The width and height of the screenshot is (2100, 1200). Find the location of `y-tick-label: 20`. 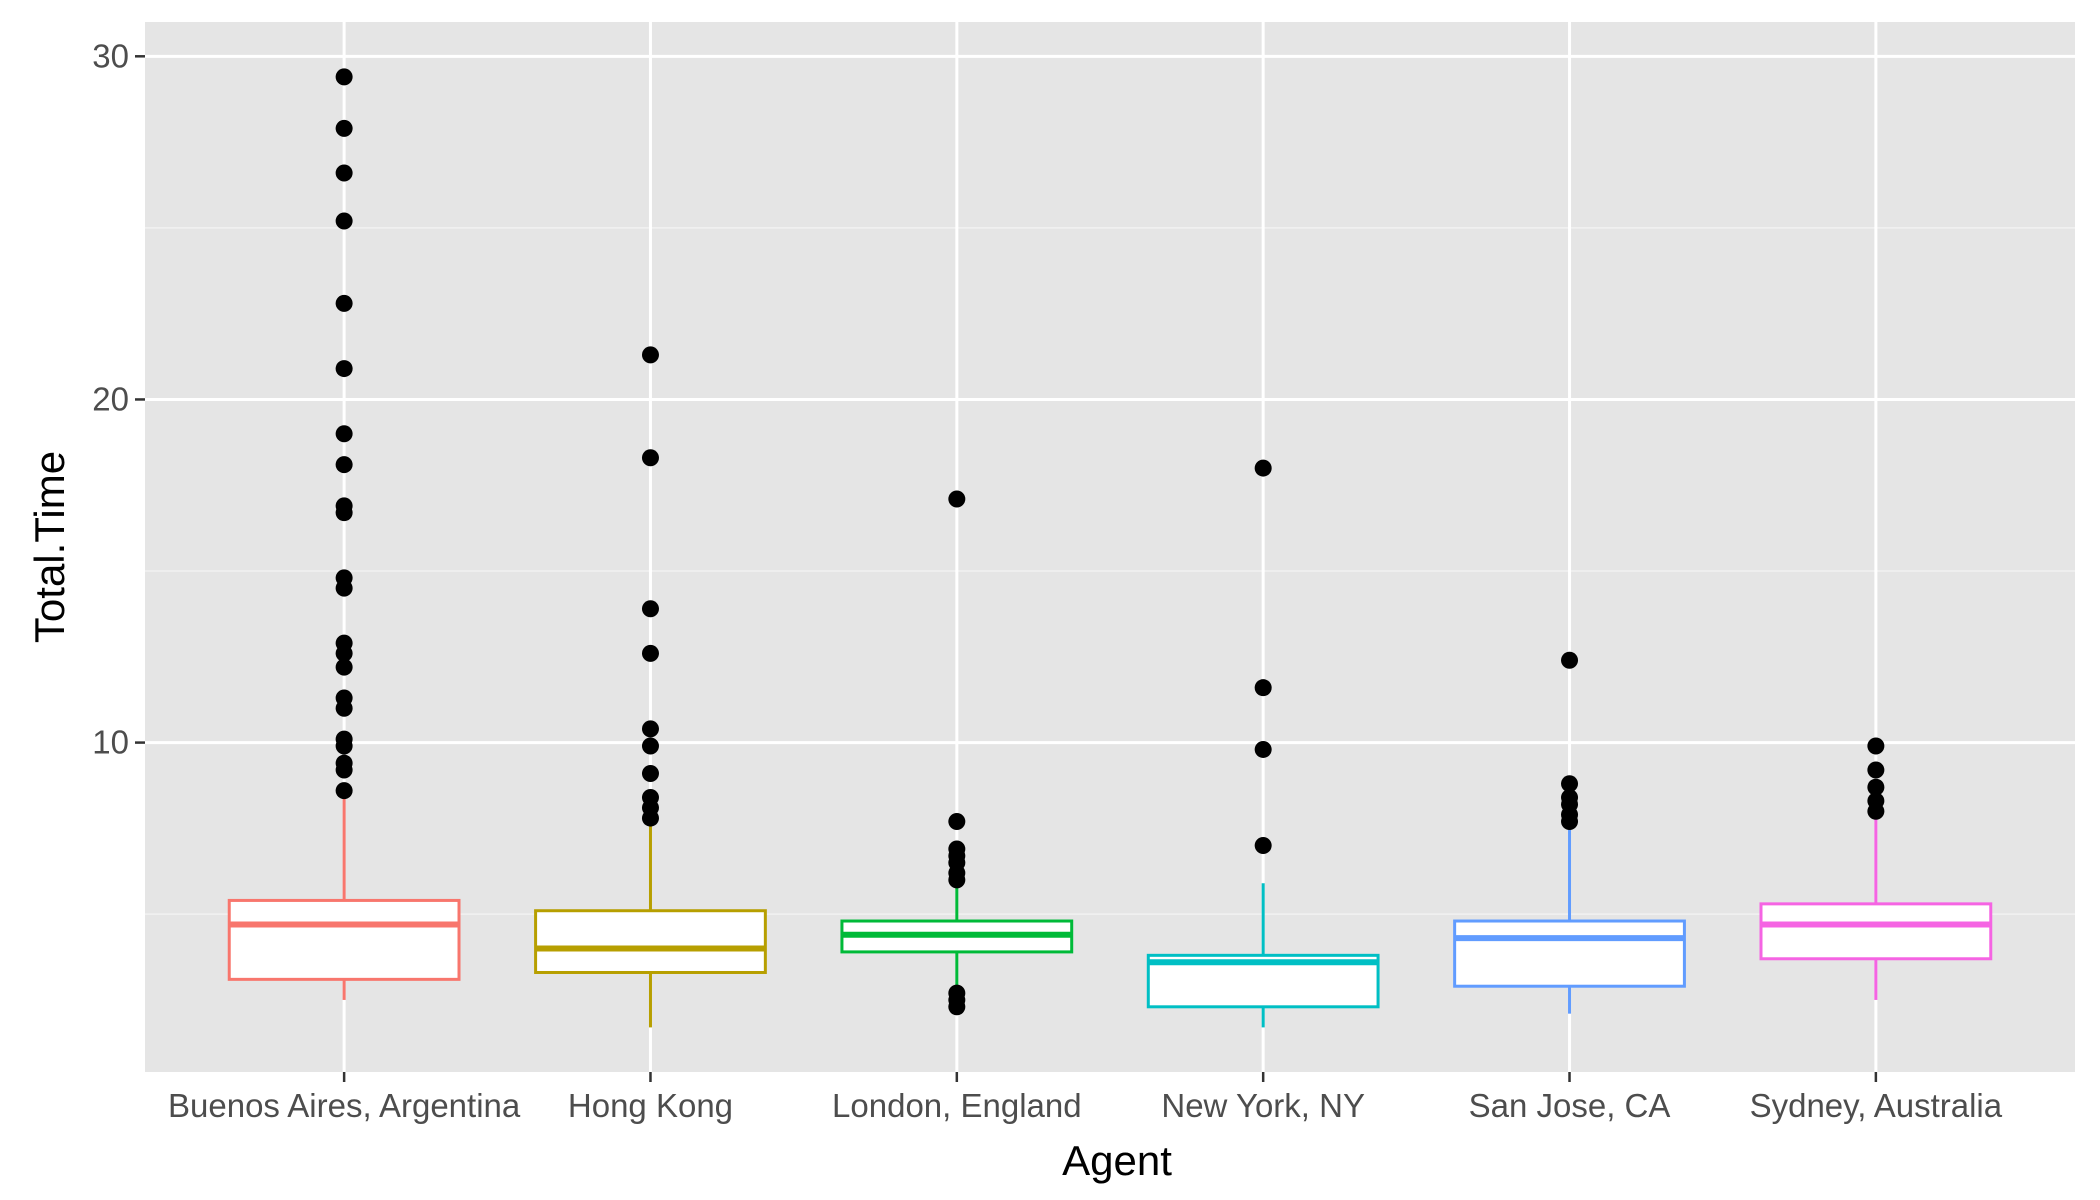

y-tick-label: 20 is located at coordinates (110, 398).